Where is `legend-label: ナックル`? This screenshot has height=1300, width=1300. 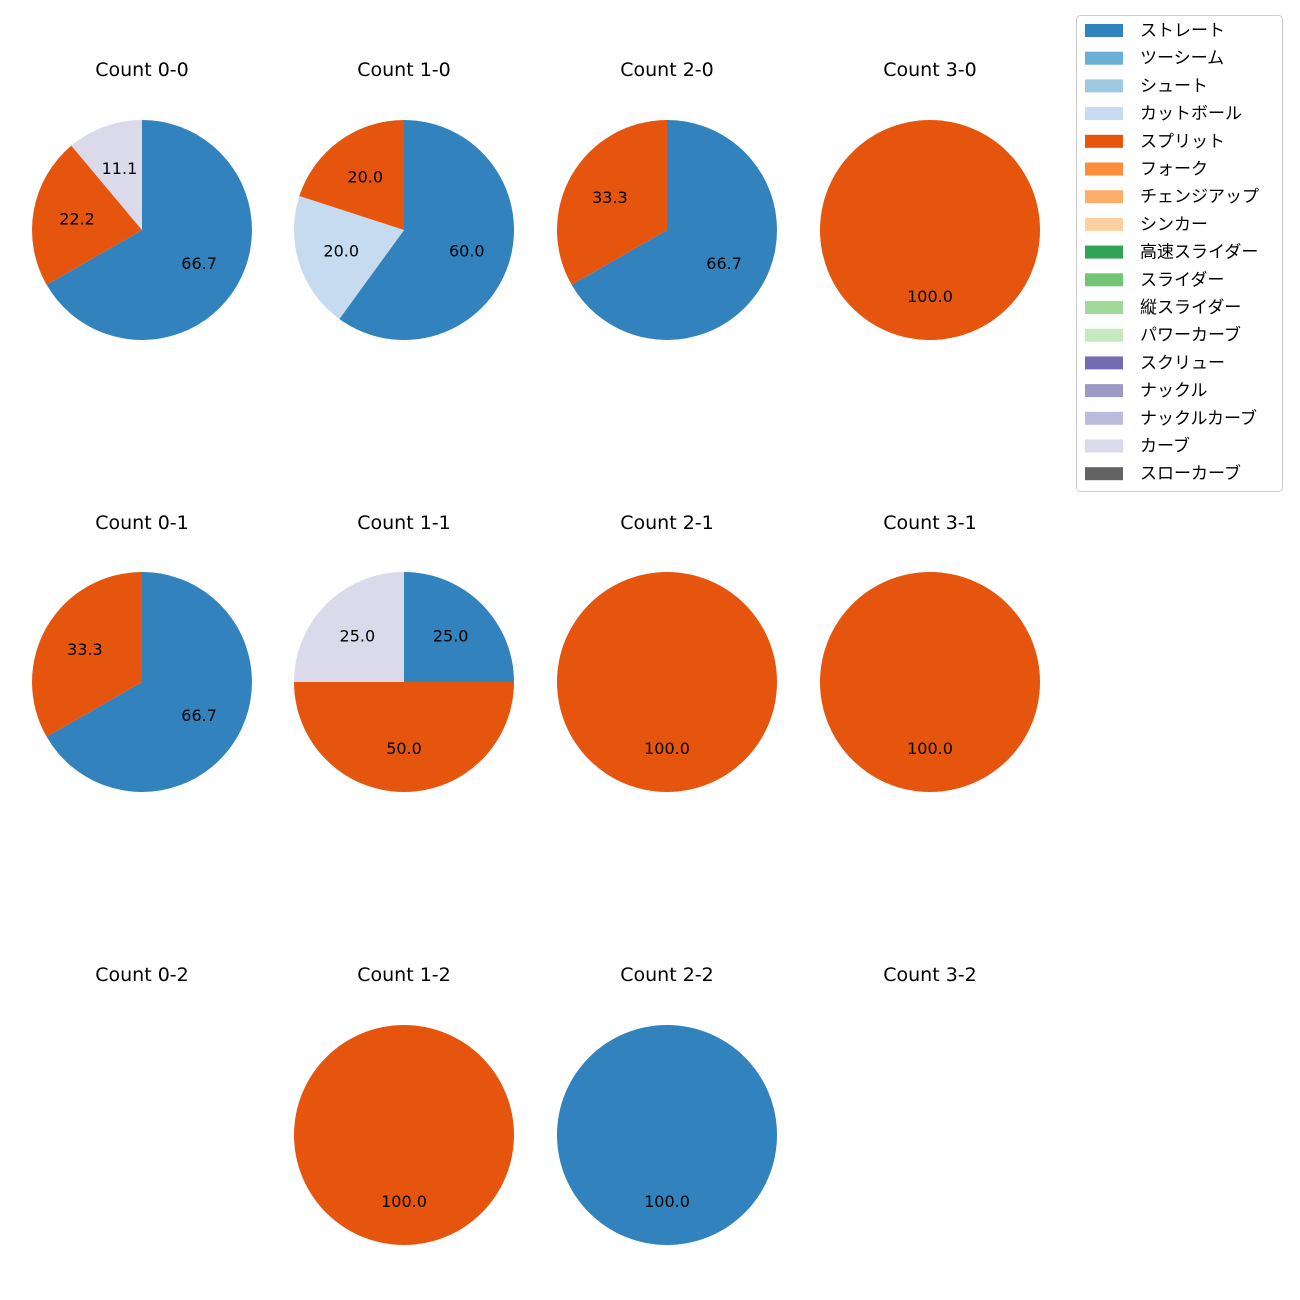
legend-label: ナックル is located at coordinates (1174, 391).